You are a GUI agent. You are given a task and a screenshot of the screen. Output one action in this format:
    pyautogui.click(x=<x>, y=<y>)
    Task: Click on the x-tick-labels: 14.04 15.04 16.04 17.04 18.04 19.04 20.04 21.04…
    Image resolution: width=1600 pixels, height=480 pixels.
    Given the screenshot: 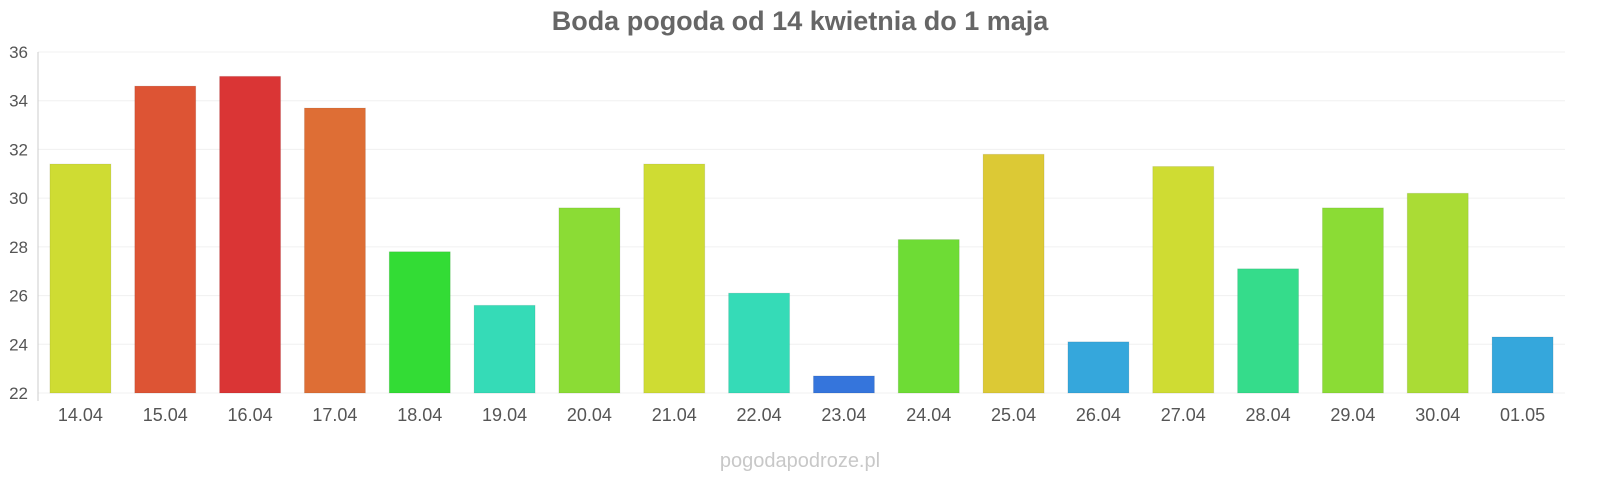 What is the action you would take?
    pyautogui.click(x=801, y=415)
    